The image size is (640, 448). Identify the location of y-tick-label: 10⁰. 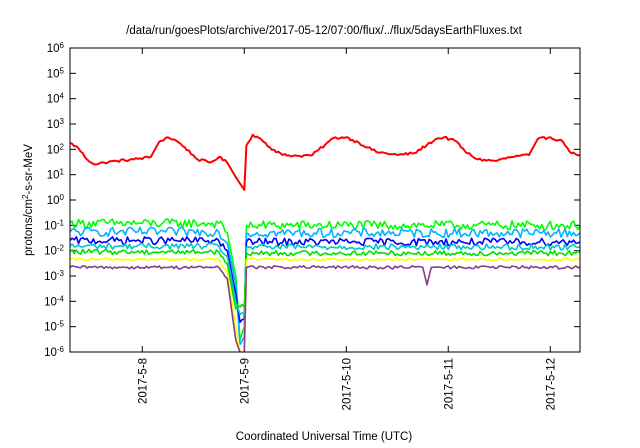
(56, 200).